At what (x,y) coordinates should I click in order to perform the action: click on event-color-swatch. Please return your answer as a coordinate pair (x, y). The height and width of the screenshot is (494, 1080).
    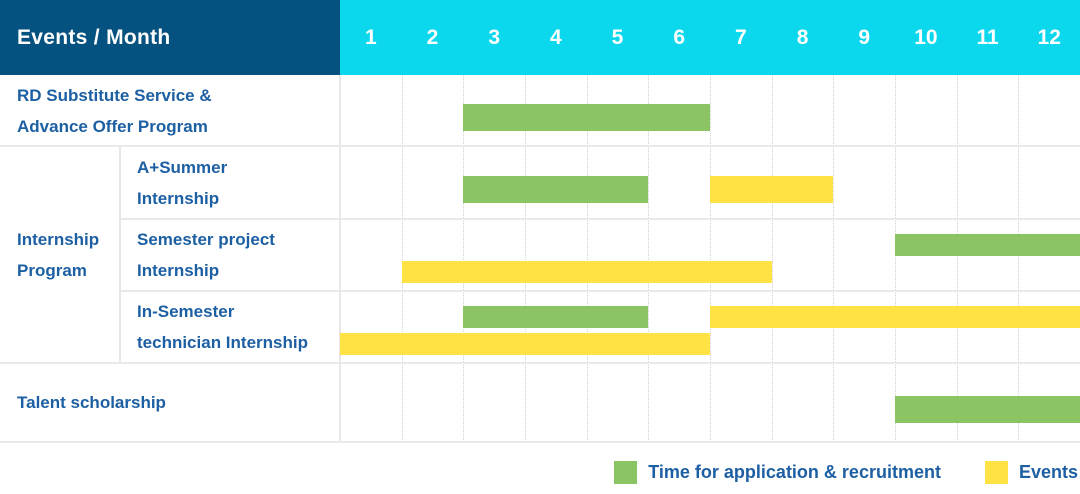
    Looking at the image, I should click on (996, 472).